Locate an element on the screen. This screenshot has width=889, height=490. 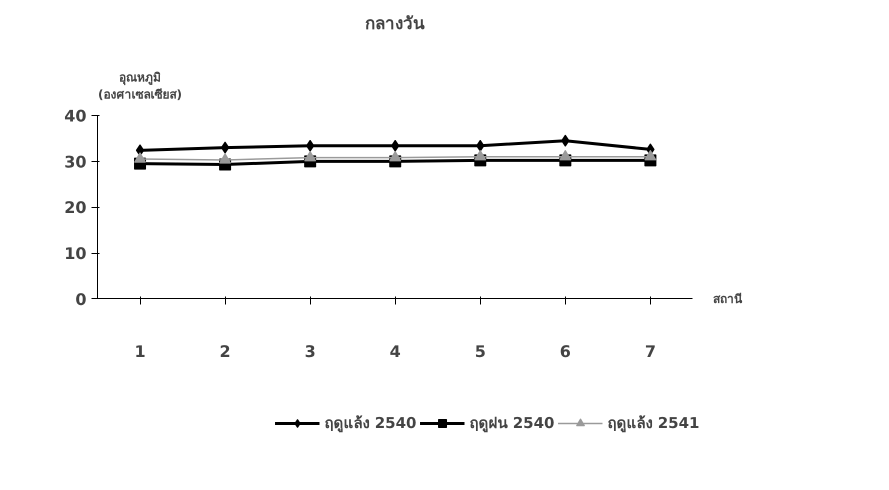
y-tick-label: 0 is located at coordinates (81, 299).